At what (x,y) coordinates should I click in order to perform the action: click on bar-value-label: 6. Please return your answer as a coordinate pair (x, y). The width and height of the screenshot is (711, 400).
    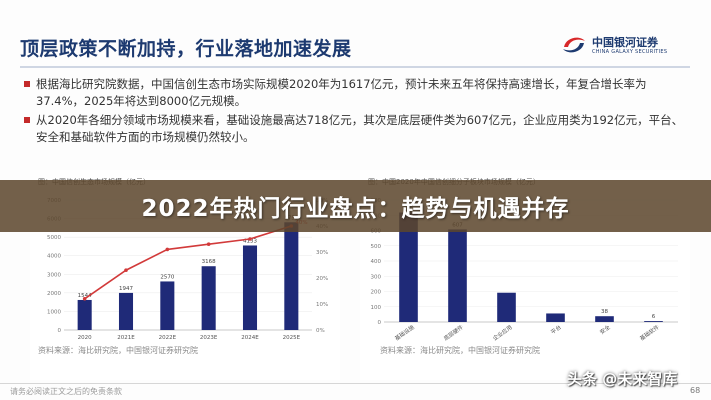
    Looking at the image, I should click on (654, 317).